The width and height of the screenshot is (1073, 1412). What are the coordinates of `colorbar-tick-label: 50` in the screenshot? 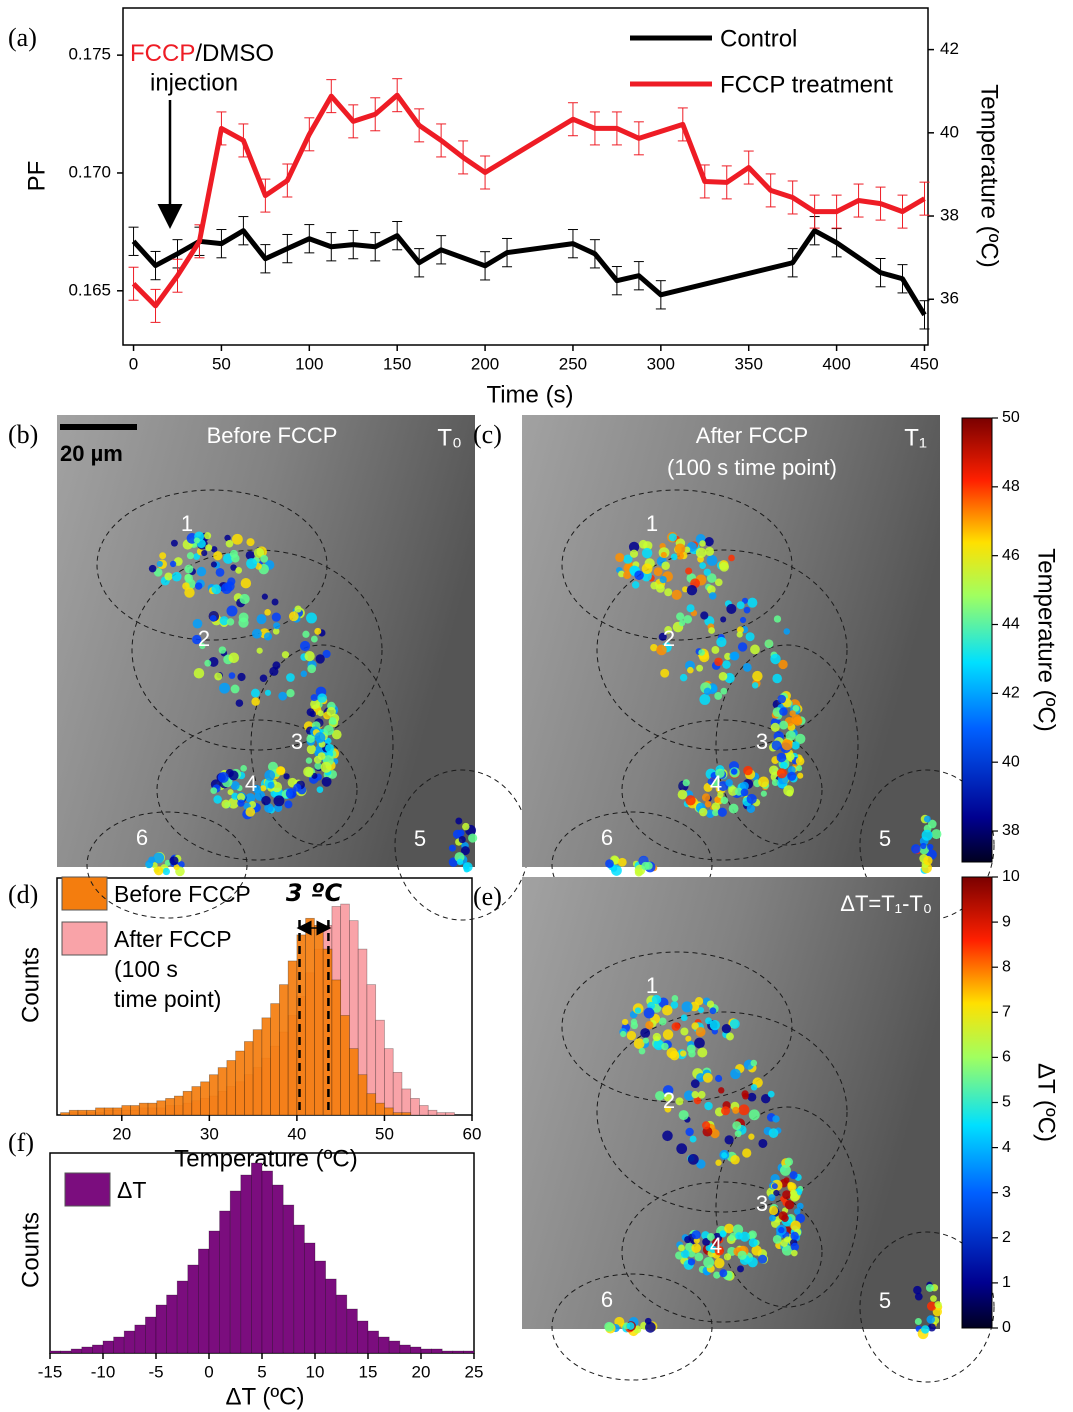 It's located at (1011, 417).